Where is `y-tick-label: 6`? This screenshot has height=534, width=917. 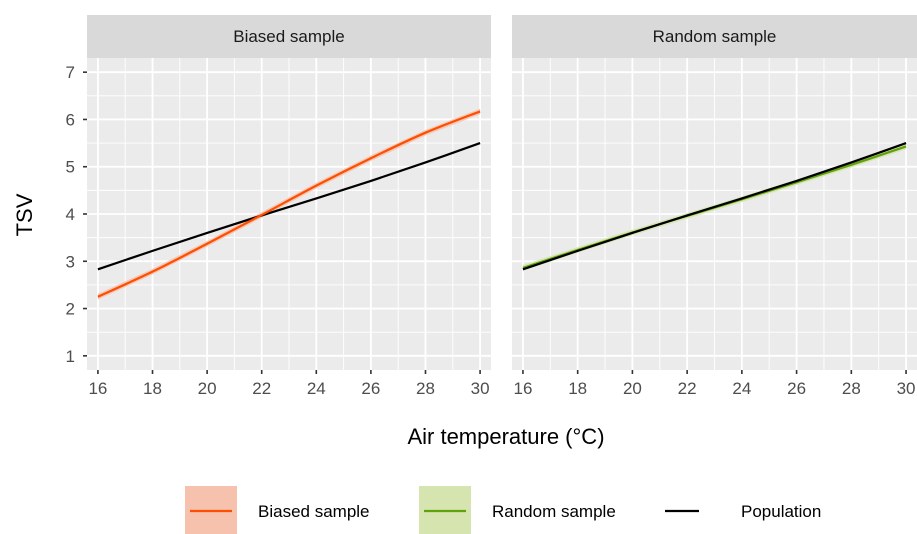
y-tick-label: 6 is located at coordinates (70, 119).